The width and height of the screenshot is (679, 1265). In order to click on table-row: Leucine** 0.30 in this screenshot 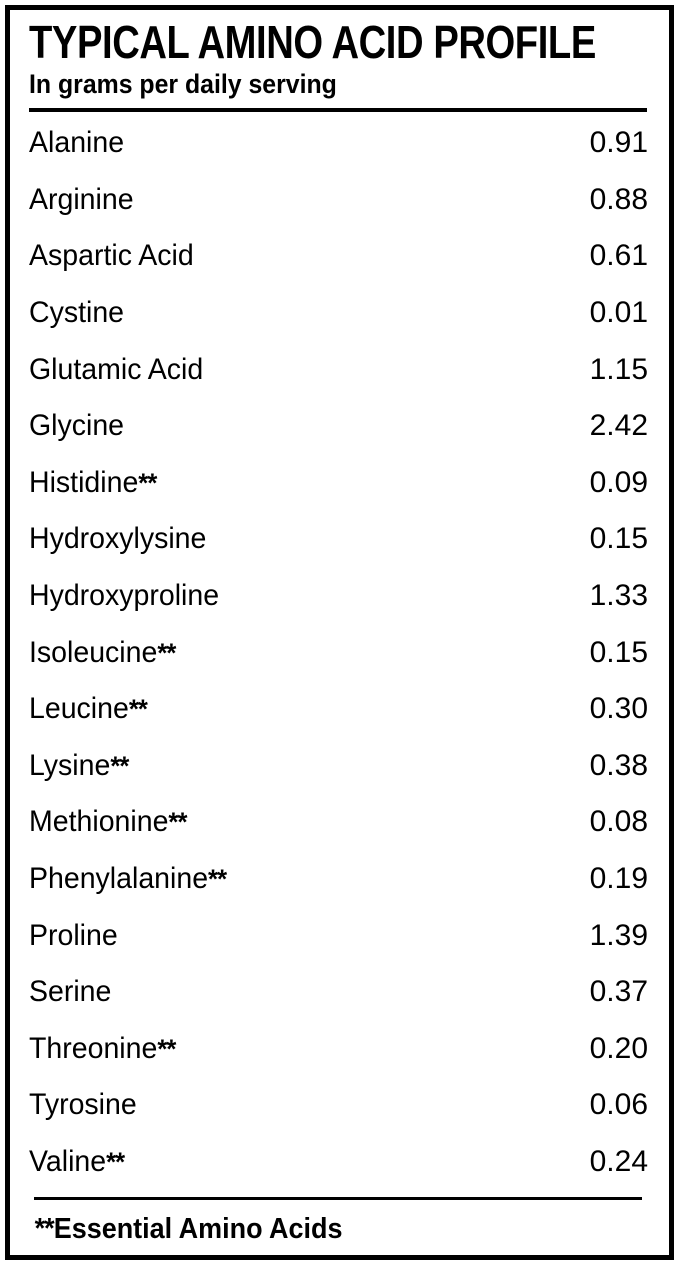, I will do `click(339, 709)`.